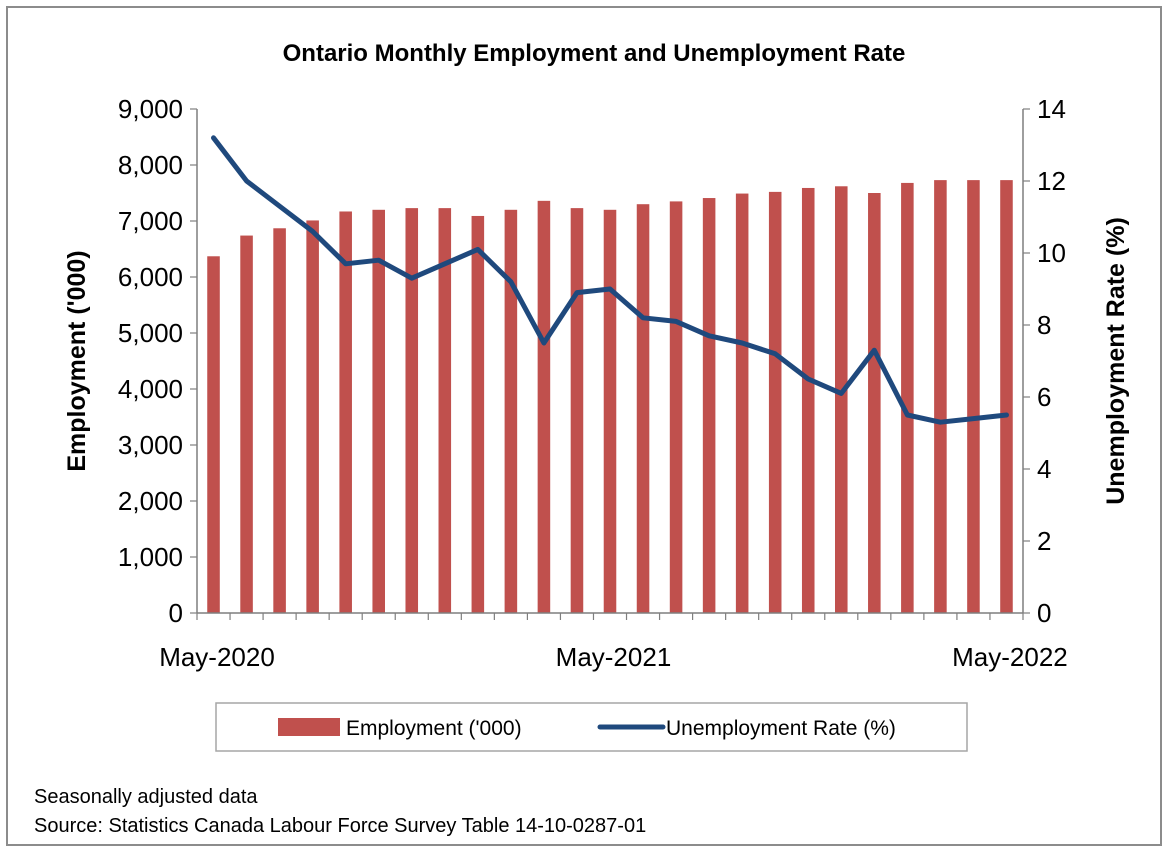  I want to click on y-tick-label: 1,000, so click(150, 557).